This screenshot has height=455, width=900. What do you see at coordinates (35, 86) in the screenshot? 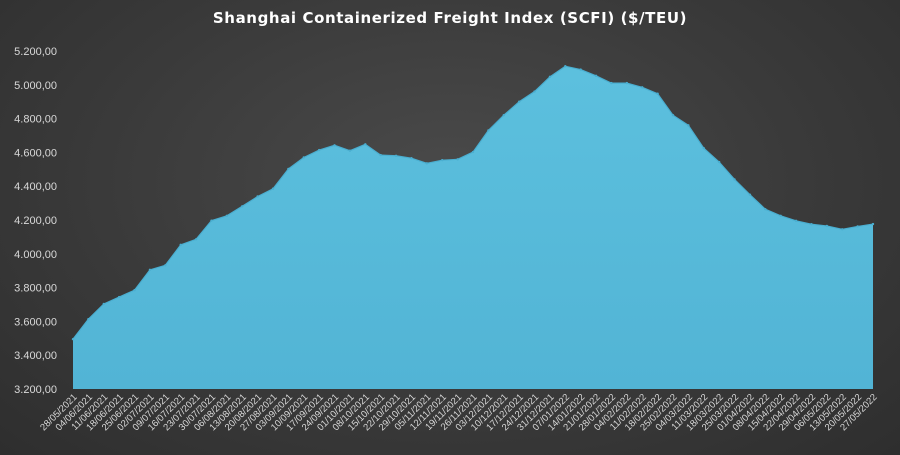
I see `y-tick-label: 5.000,00` at bounding box center [35, 86].